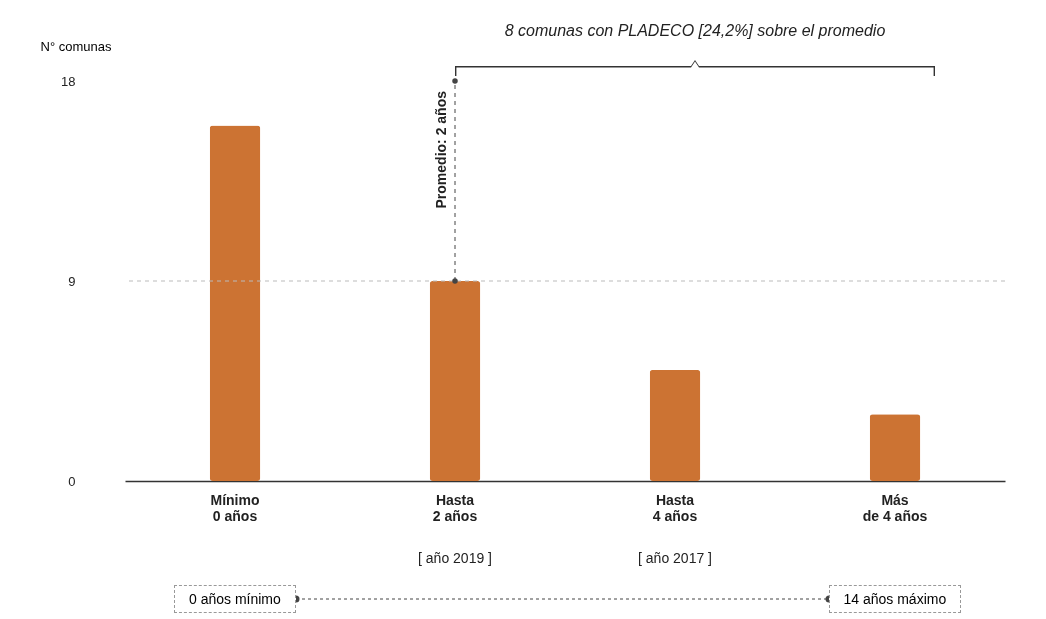  What do you see at coordinates (455, 558) in the screenshot?
I see `text: [ año 2019 ]` at bounding box center [455, 558].